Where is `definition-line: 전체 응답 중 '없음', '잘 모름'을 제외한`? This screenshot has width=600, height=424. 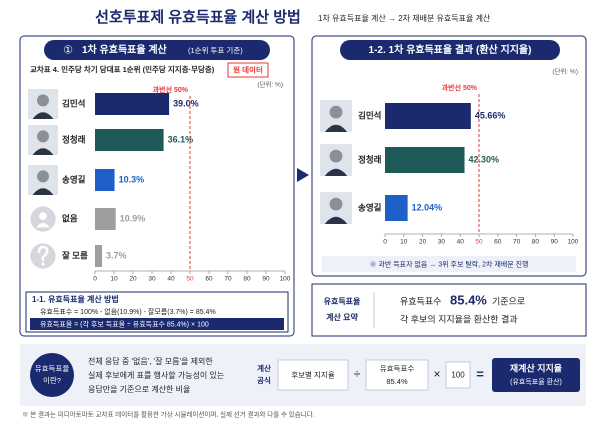 definition-line: 전체 응답 중 '없음', '잘 모름'을 제외한 is located at coordinates (150, 361).